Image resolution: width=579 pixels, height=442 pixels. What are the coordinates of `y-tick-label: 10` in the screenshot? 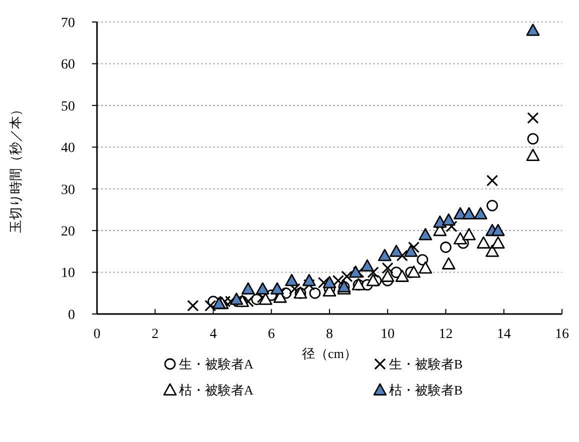 It's located at (68, 274).